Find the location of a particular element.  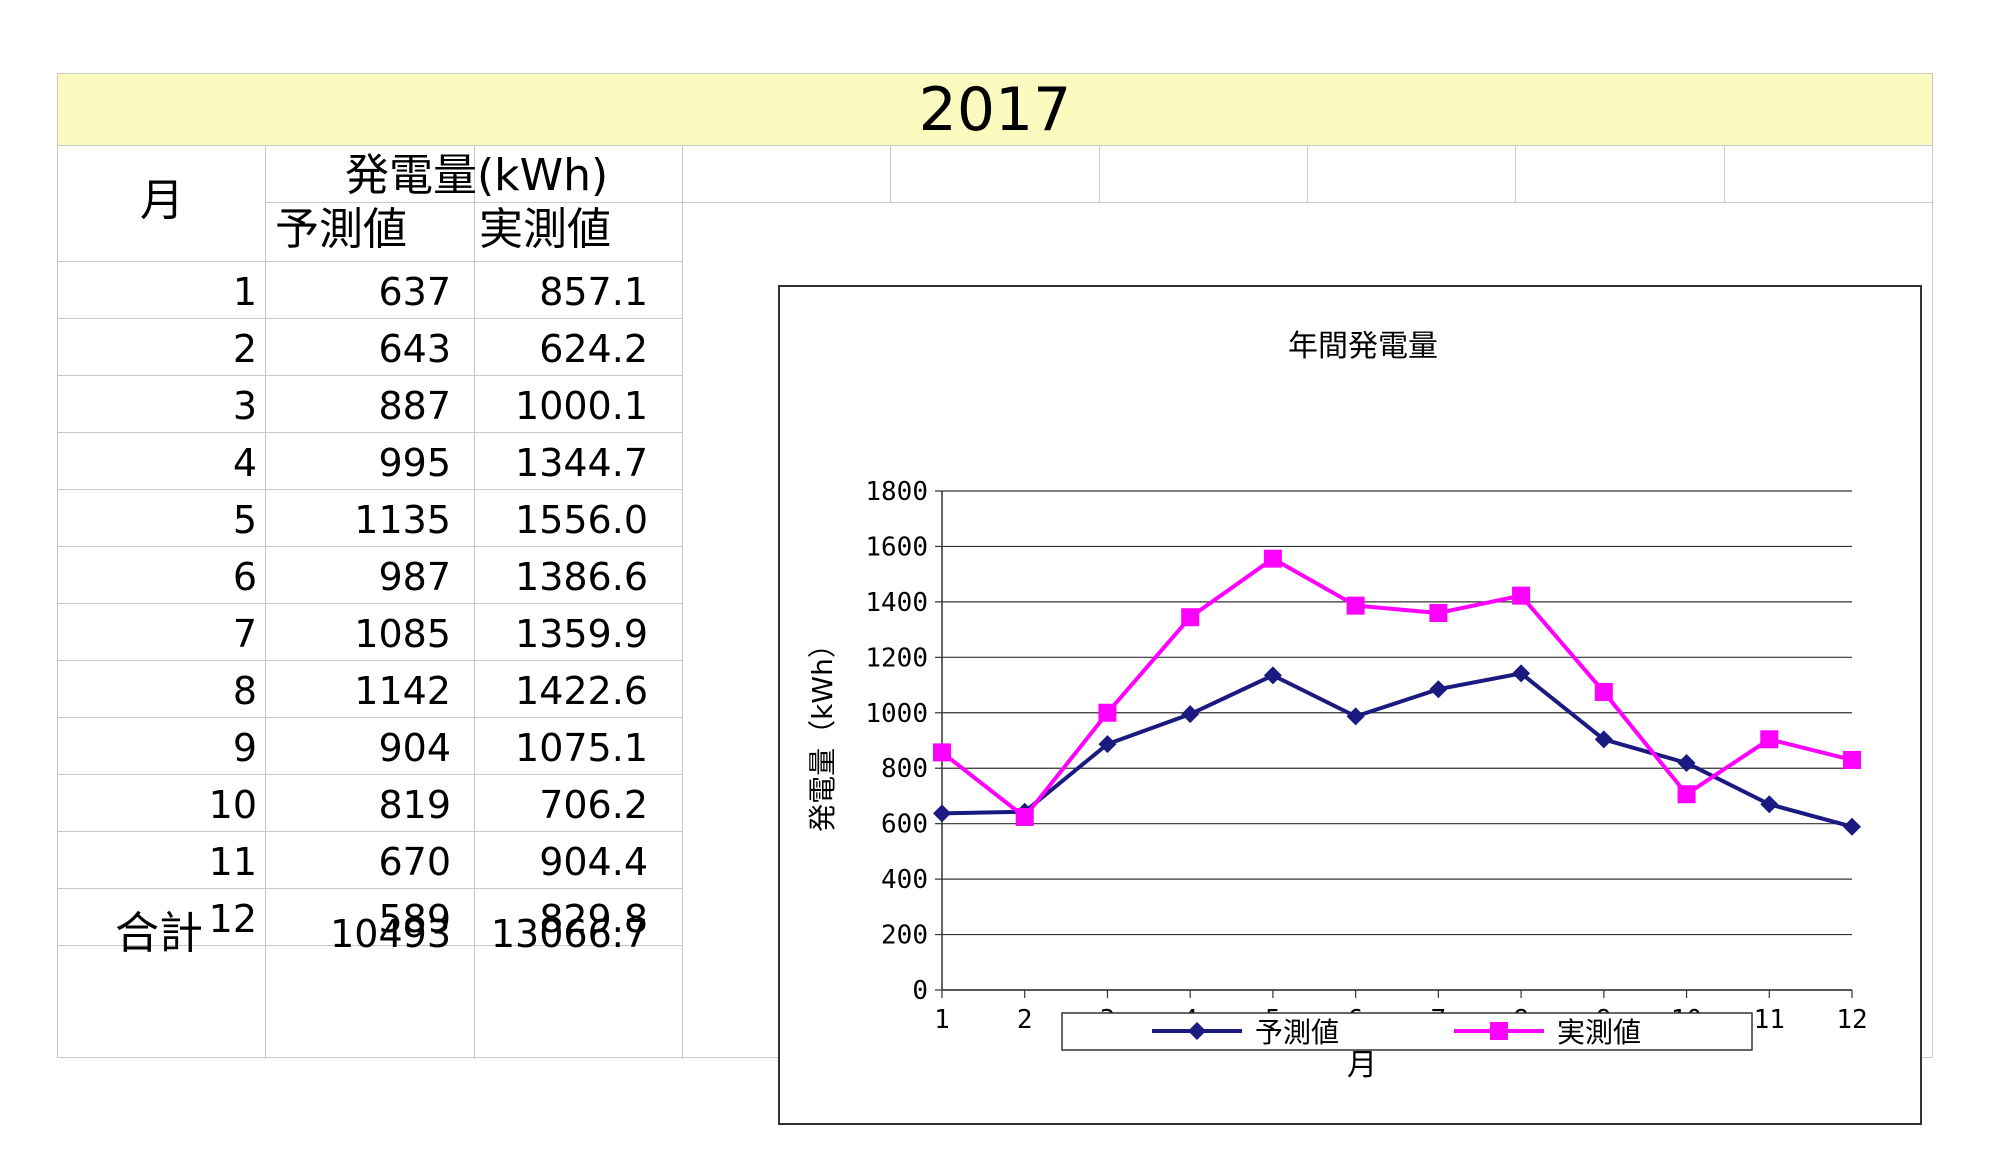

year-title: 2017 is located at coordinates (995, 110).